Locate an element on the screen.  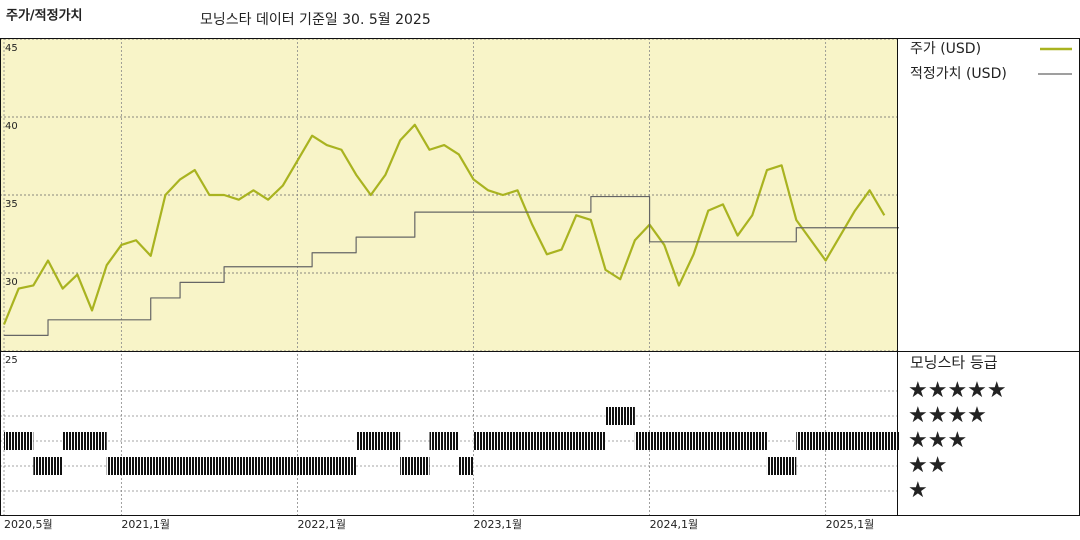
y-tick-label: 30 is located at coordinates (11, 282).